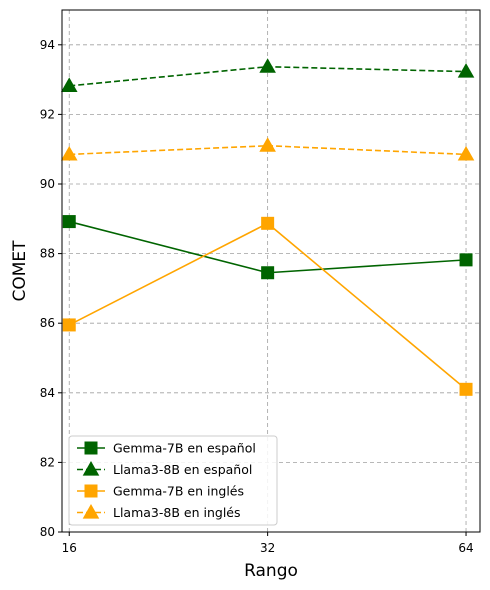  What do you see at coordinates (184, 448) in the screenshot?
I see `legend-label: Gemma-7B en español` at bounding box center [184, 448].